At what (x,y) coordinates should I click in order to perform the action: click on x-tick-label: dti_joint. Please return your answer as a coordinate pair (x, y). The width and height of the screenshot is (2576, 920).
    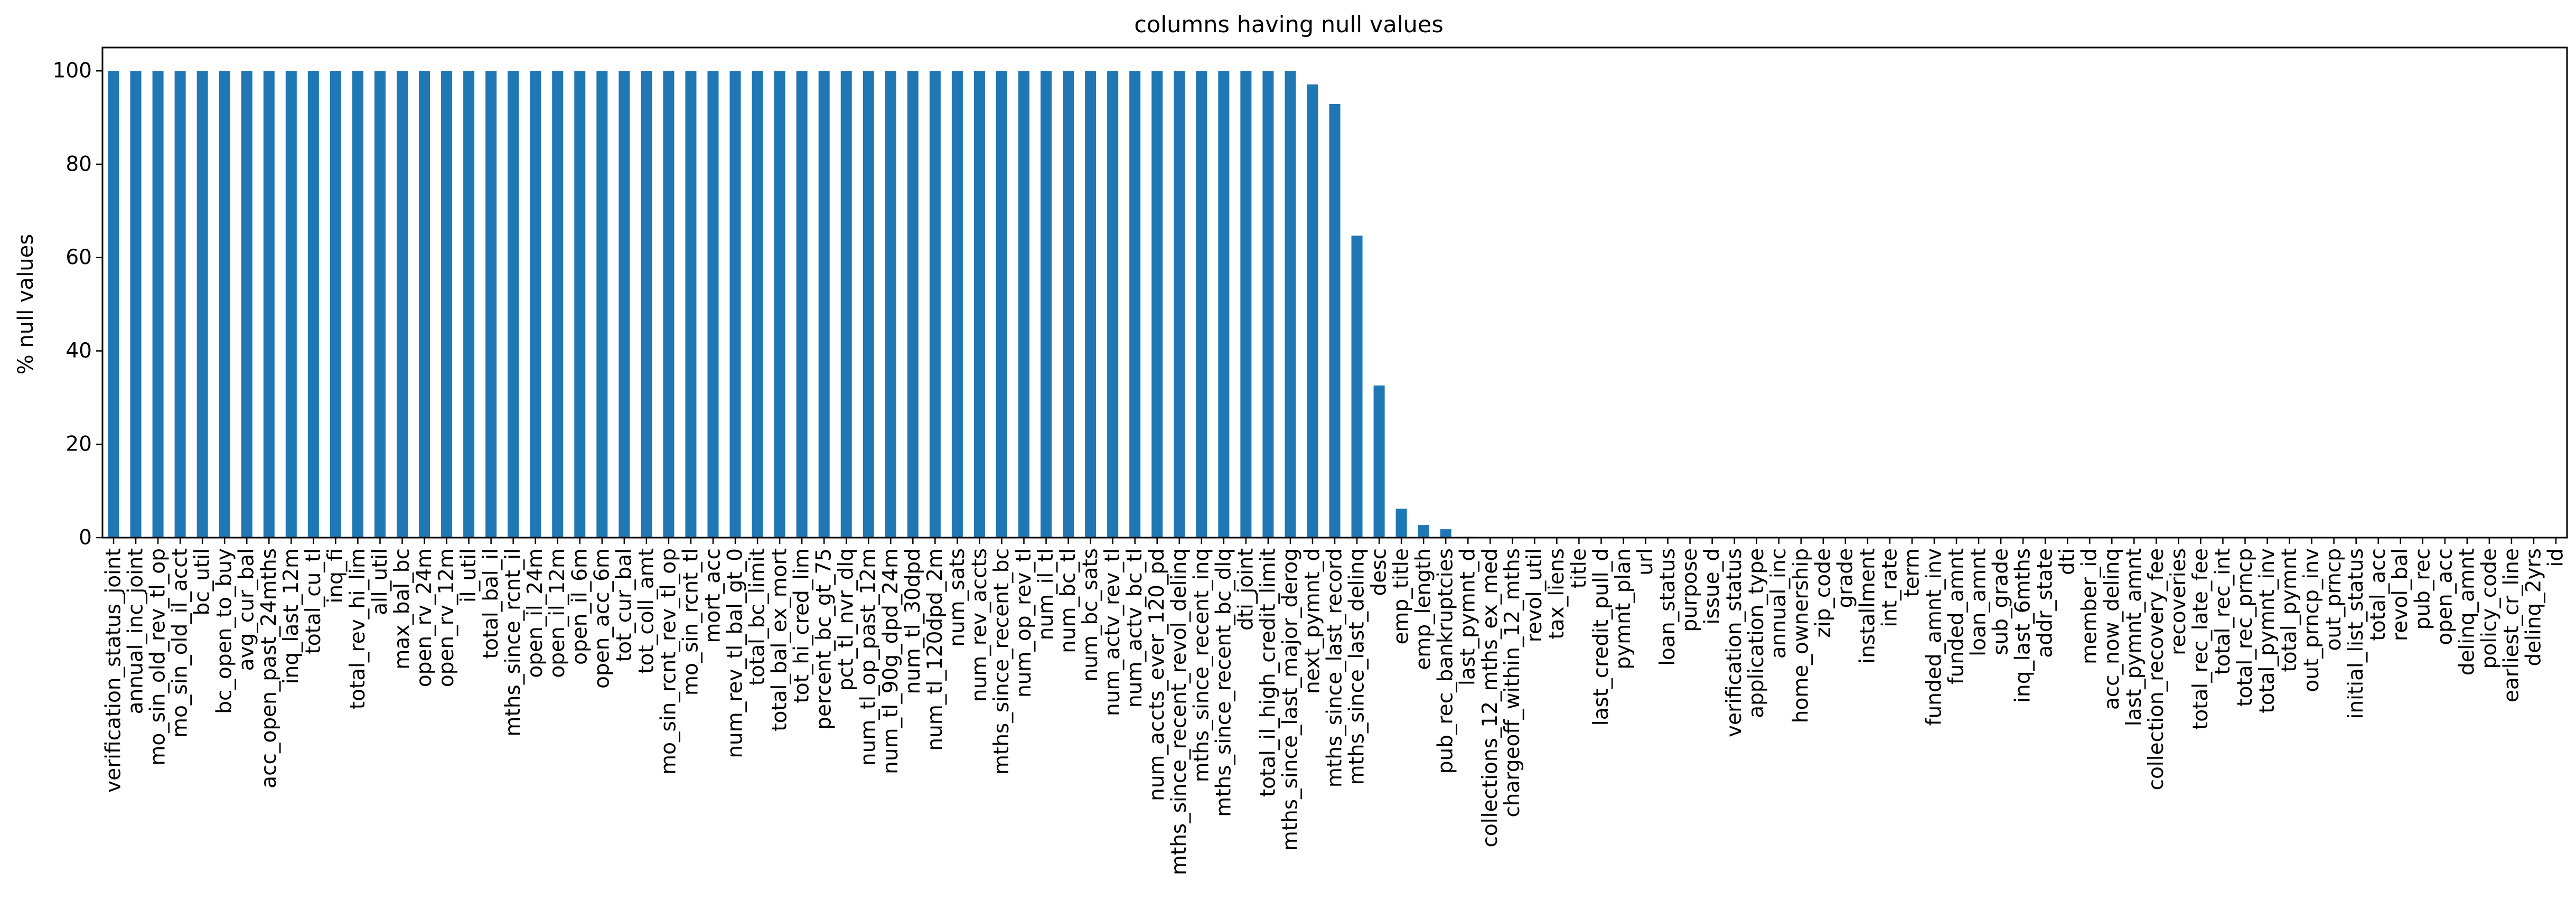
    Looking at the image, I should click on (1246, 589).